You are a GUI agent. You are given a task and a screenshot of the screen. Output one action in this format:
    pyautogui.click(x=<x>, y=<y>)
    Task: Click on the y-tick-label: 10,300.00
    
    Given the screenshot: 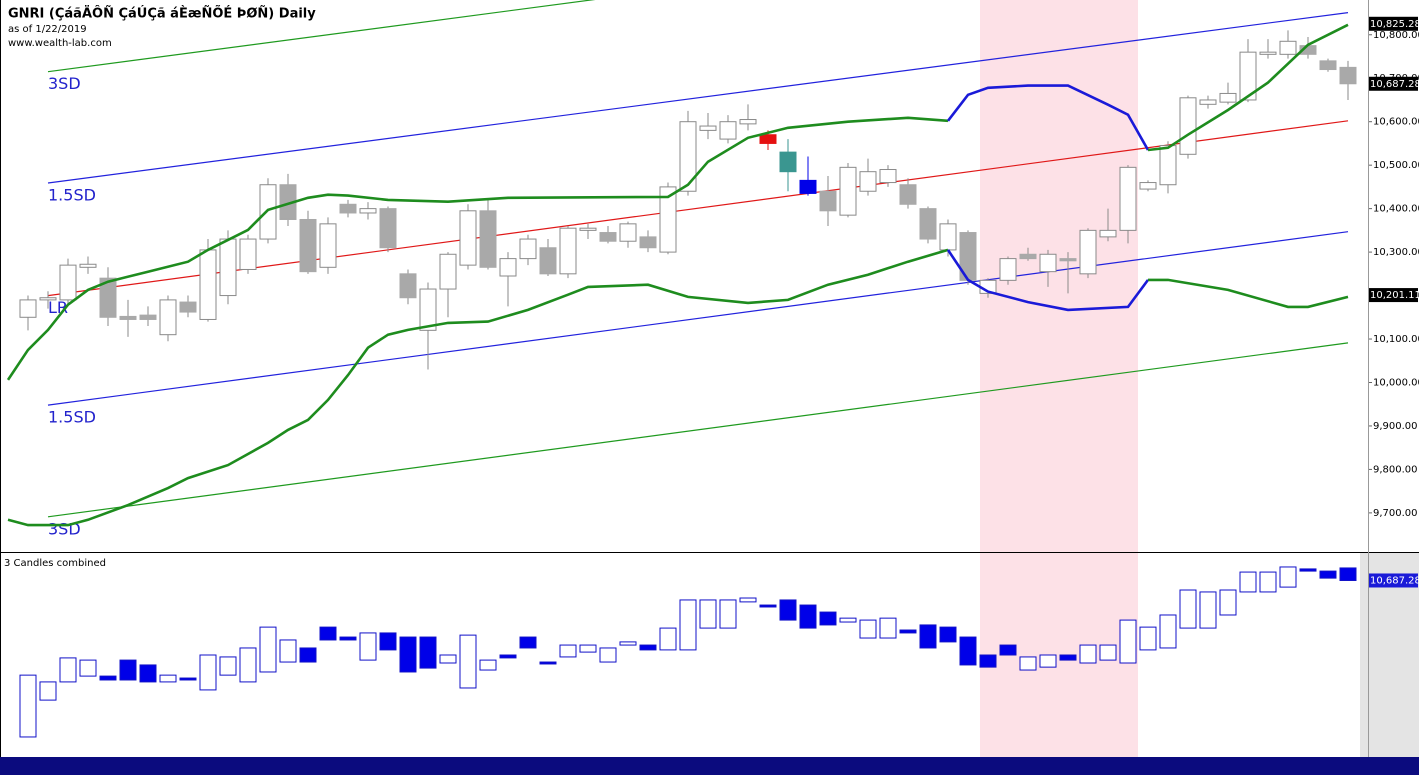 What is the action you would take?
    pyautogui.click(x=1396, y=252)
    